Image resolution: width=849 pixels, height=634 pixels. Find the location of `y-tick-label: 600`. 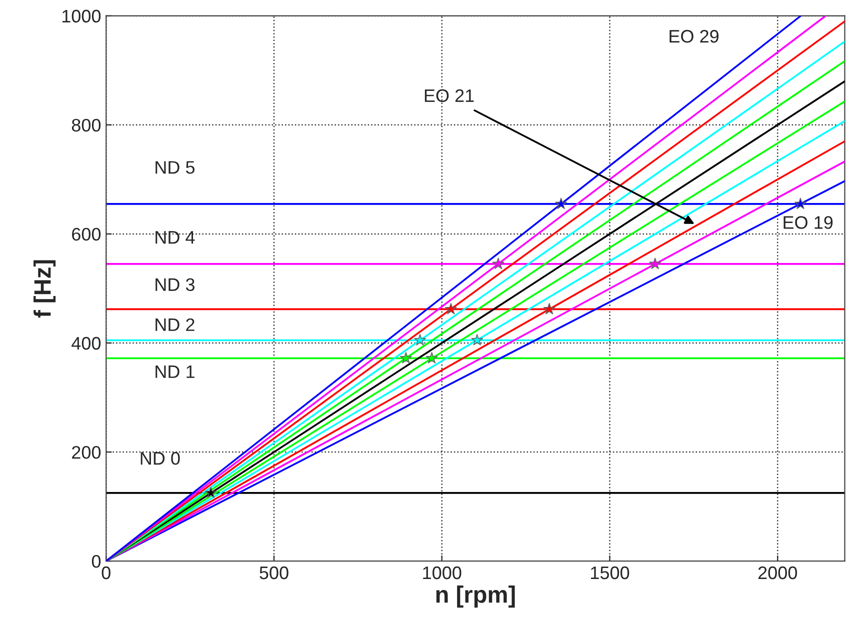

y-tick-label: 600 is located at coordinates (86, 234).